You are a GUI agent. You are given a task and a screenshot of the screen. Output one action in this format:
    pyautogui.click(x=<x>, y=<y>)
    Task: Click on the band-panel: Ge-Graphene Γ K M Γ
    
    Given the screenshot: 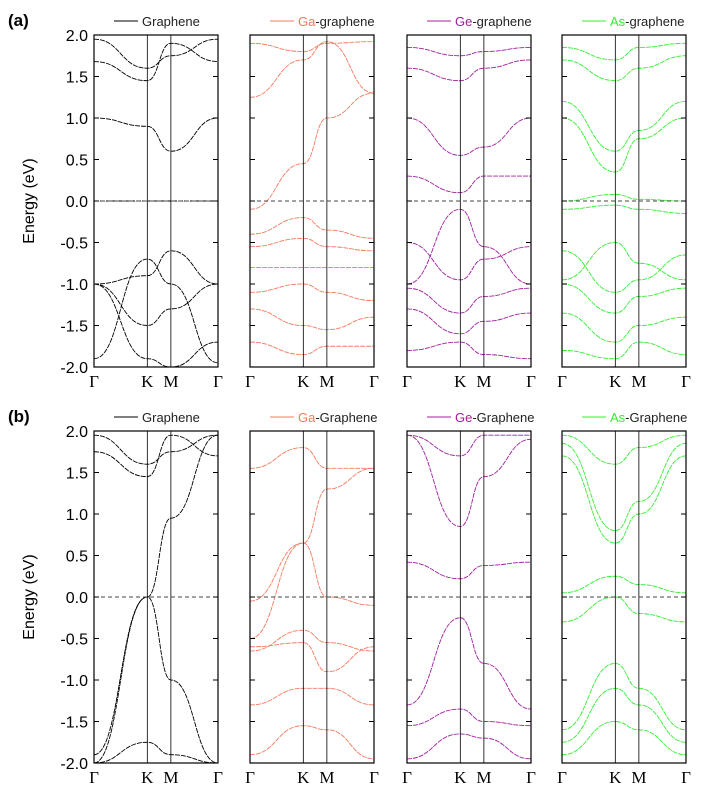 What is the action you would take?
    pyautogui.click(x=469, y=598)
    